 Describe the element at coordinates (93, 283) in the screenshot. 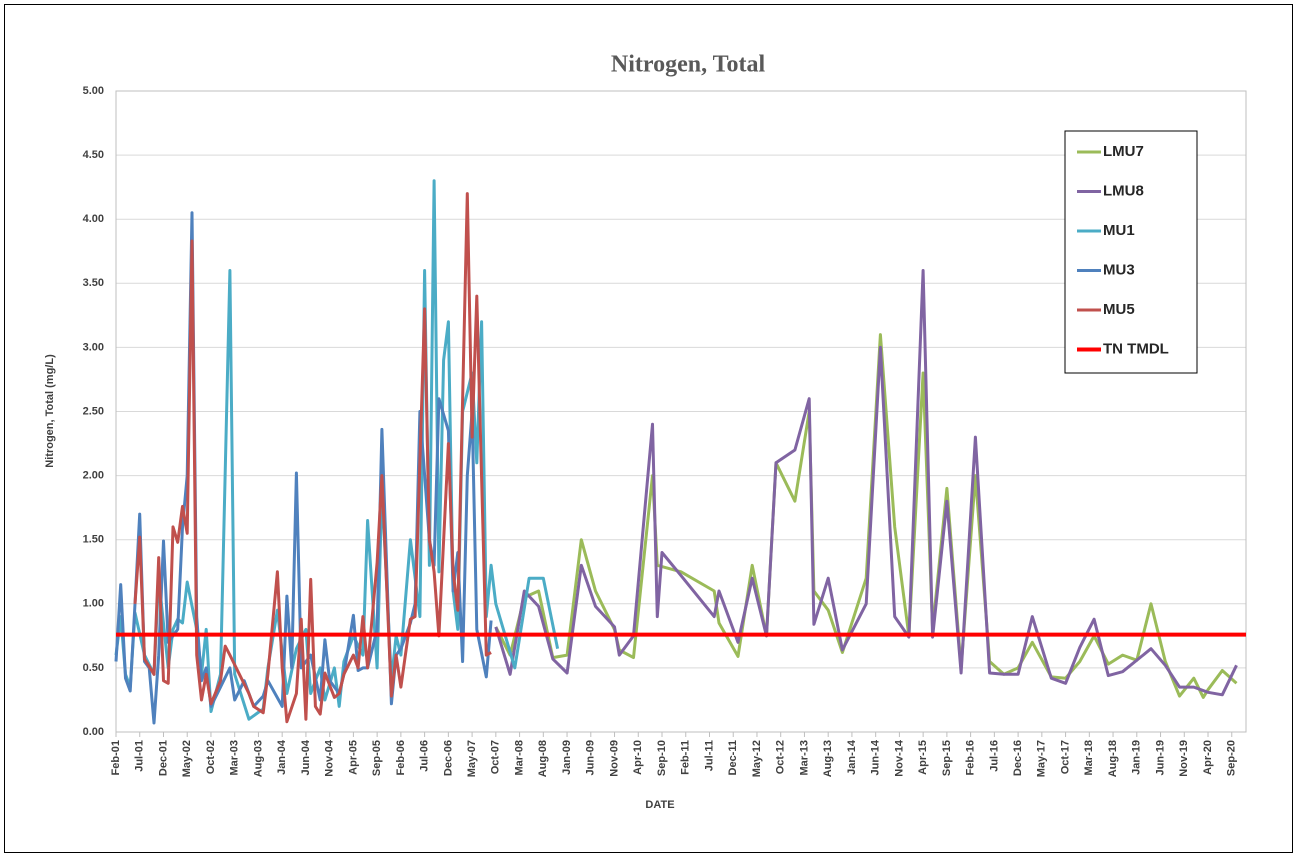

I see `y-tick-label: 3.50` at that location.